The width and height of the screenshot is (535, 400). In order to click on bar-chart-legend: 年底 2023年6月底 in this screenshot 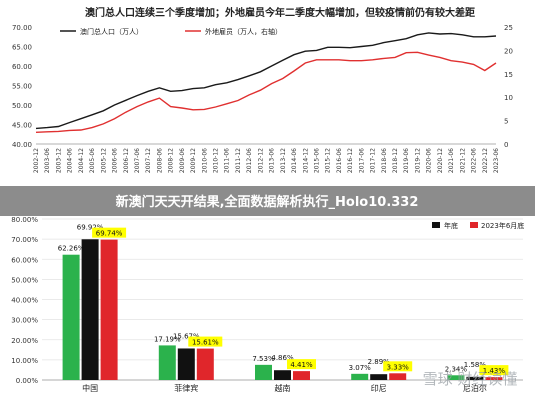, I will do `click(478, 225)`.